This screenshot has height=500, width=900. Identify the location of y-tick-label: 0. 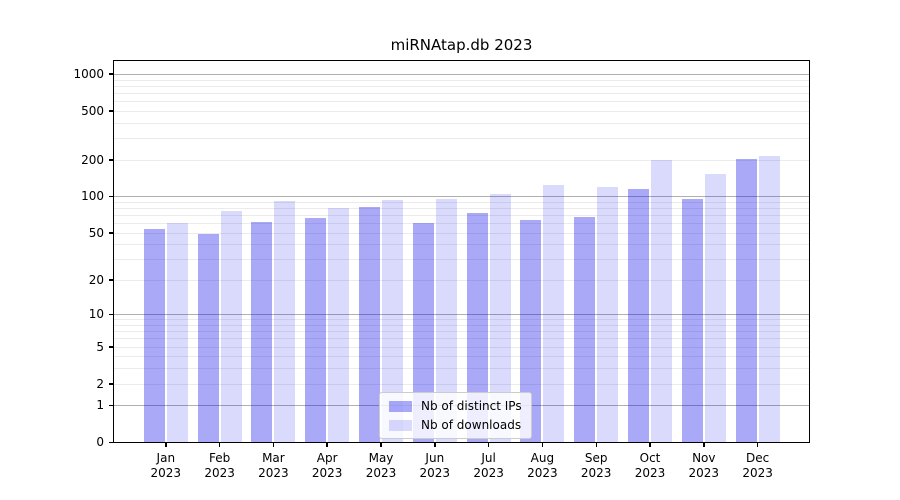
(100, 442).